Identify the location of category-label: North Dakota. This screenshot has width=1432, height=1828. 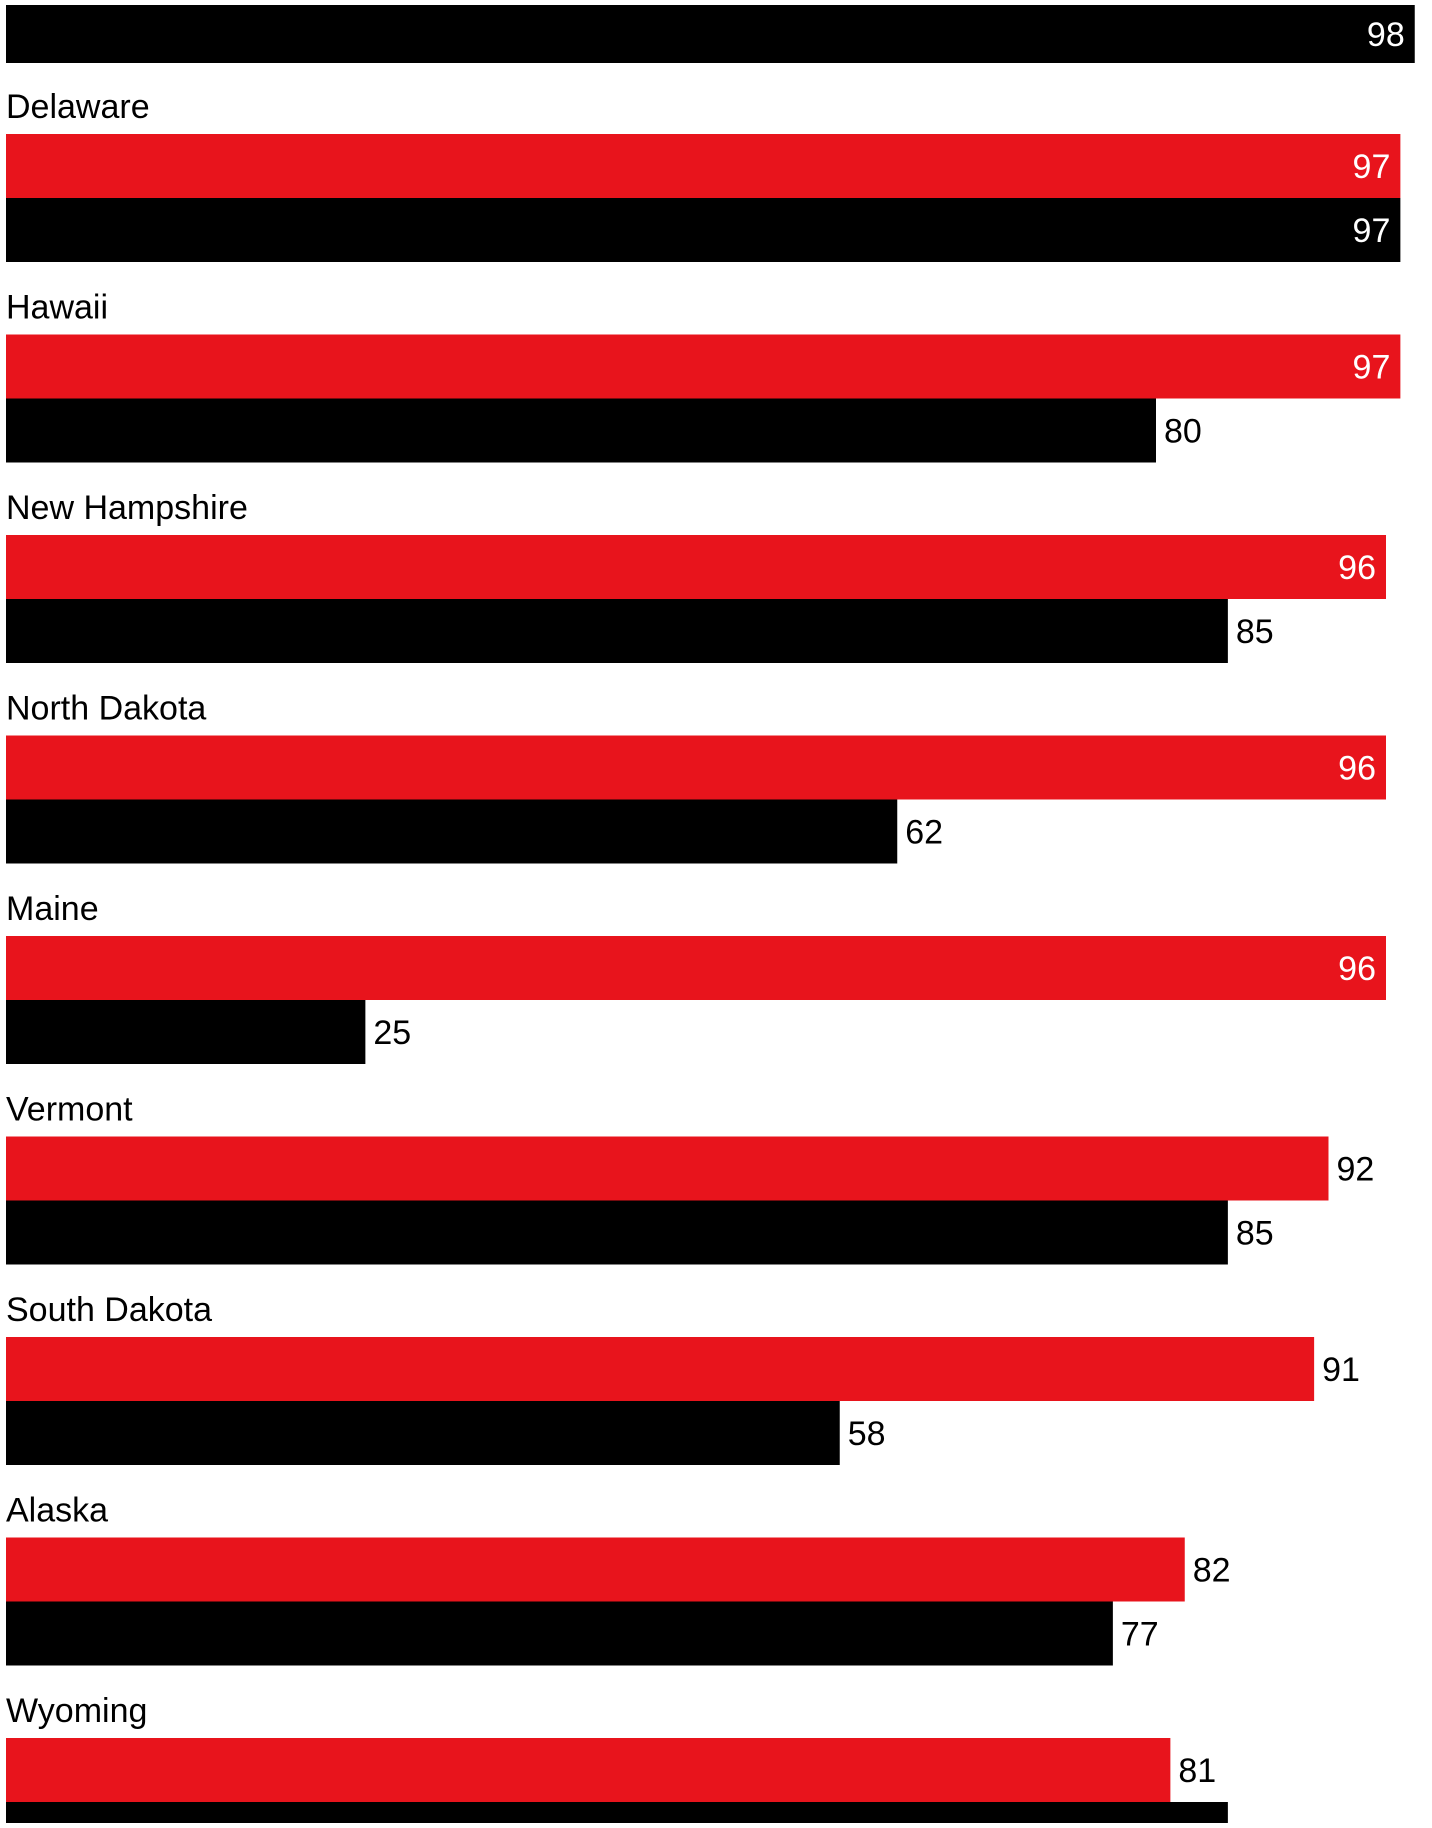
(106, 709).